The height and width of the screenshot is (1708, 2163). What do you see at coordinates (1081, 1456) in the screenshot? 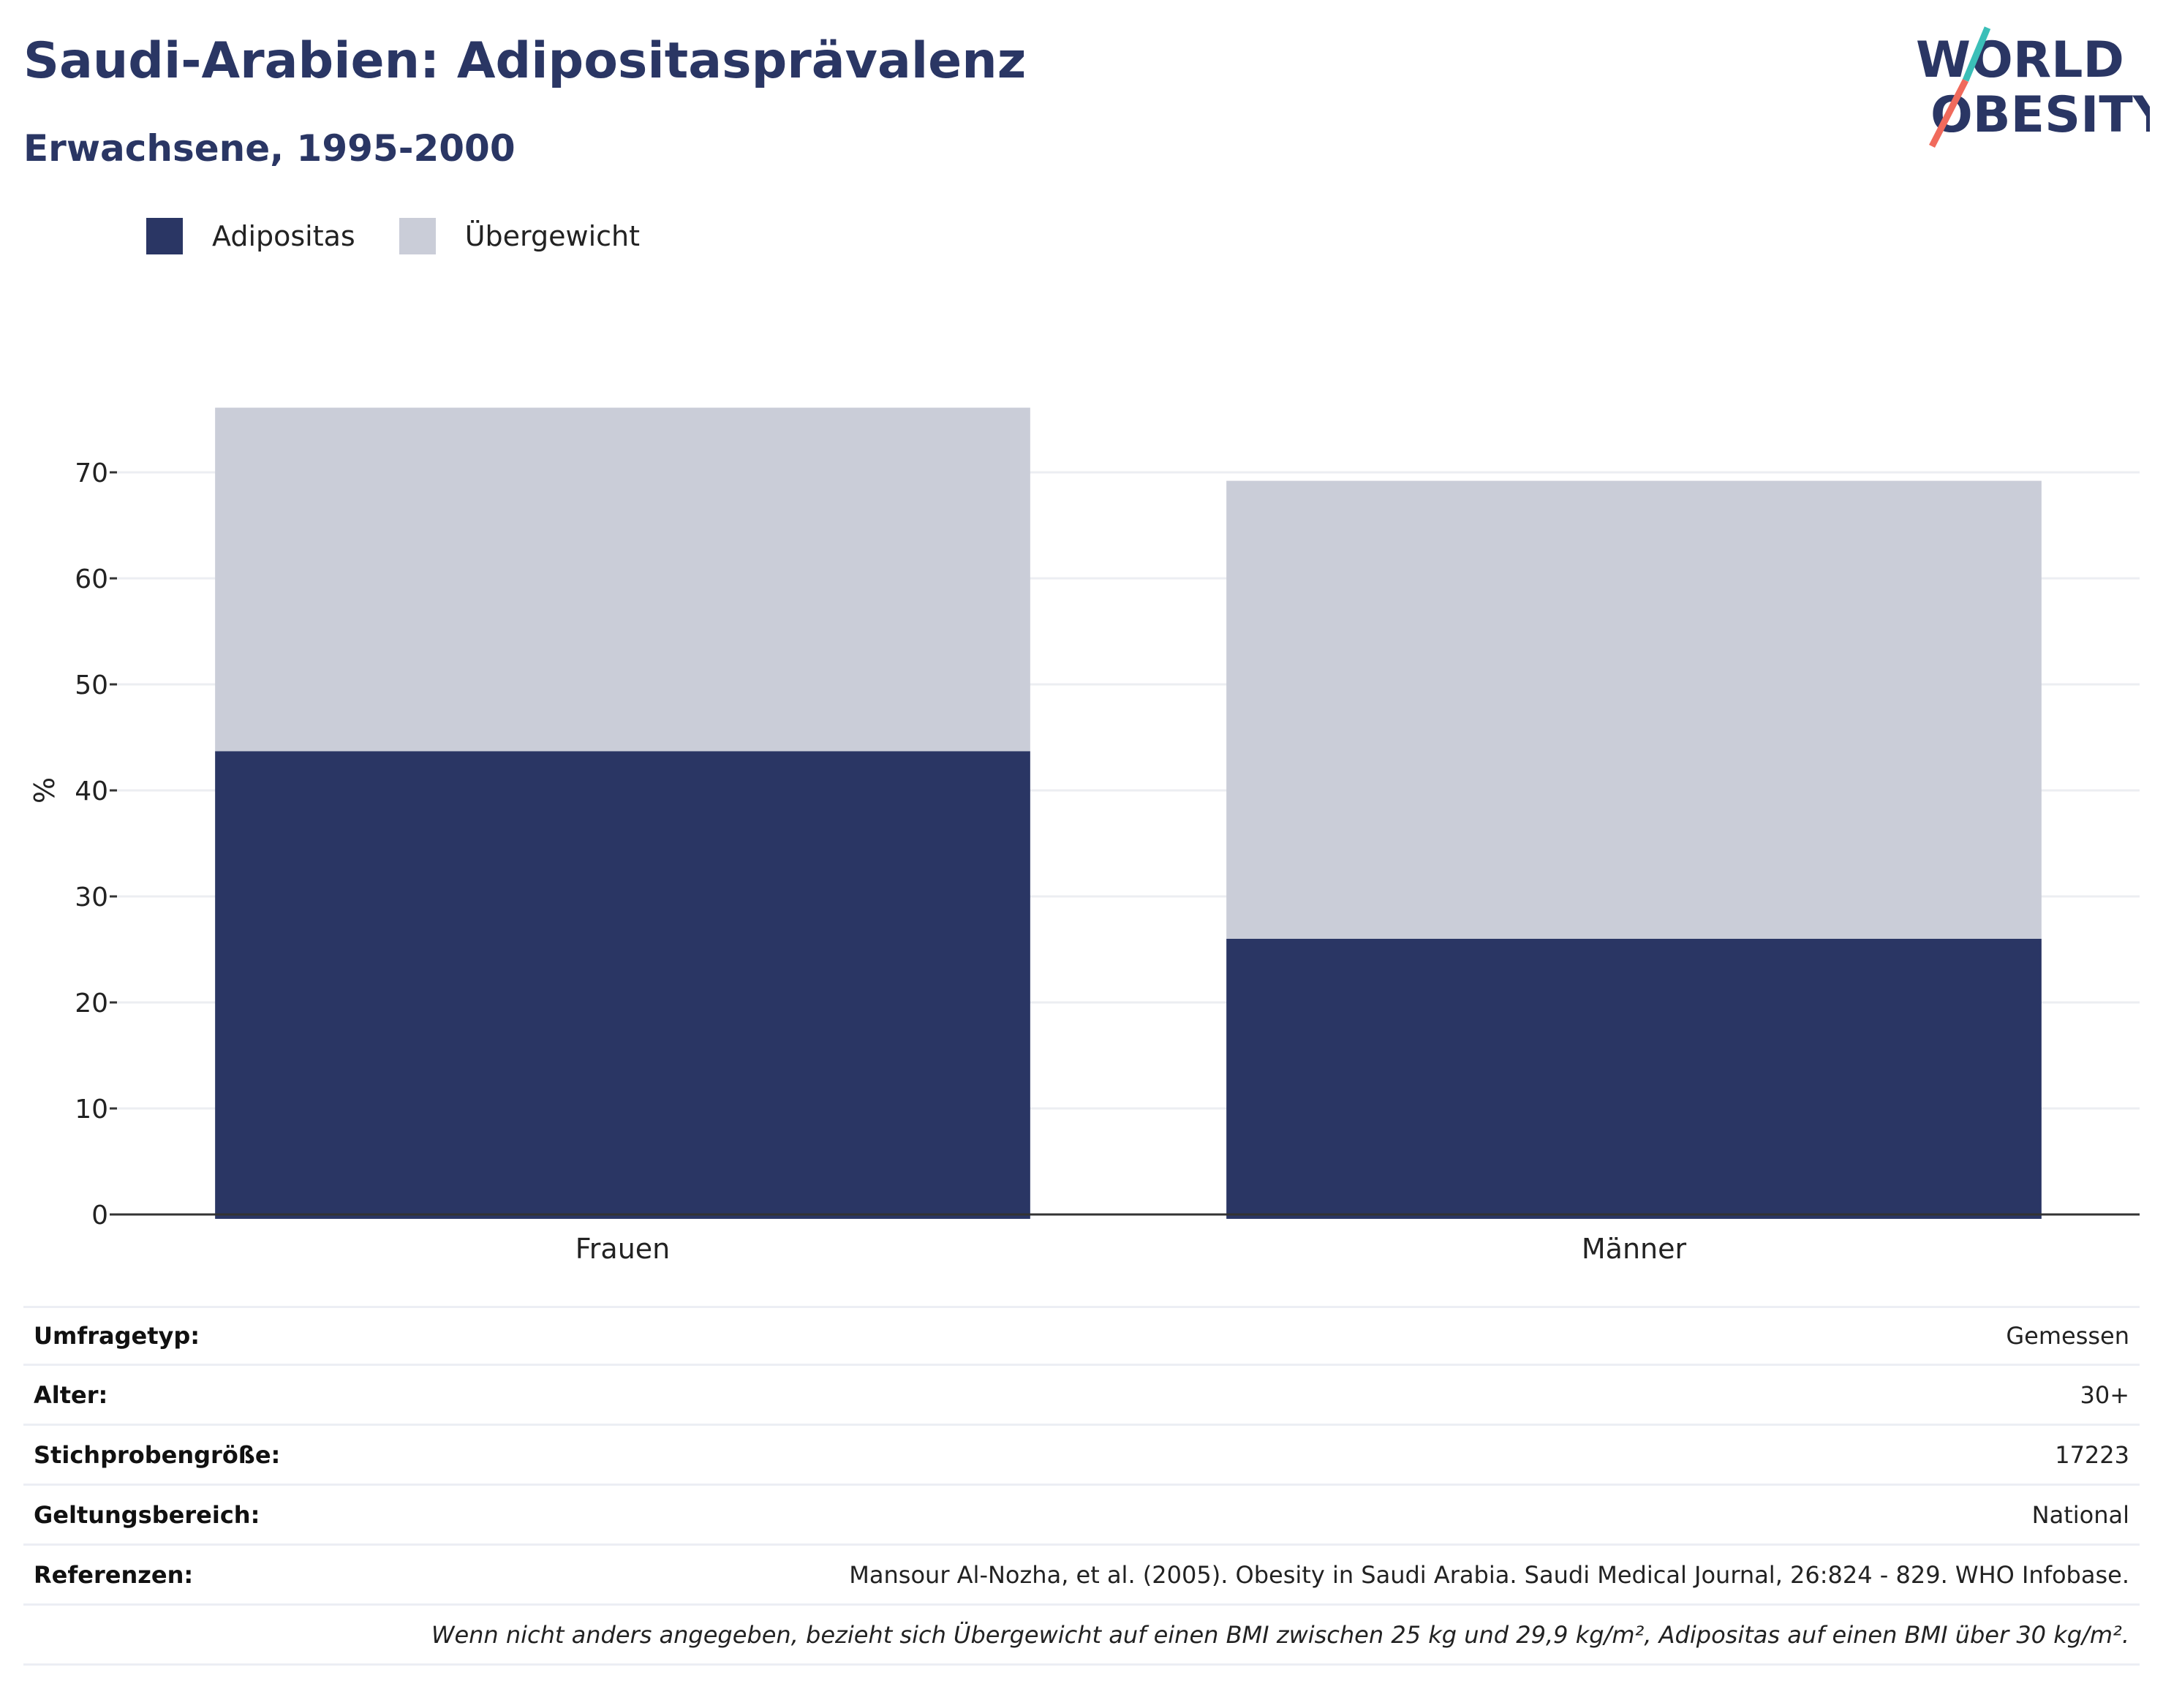
I see `meta-row: Stichprobengröße: 17223` at bounding box center [1081, 1456].